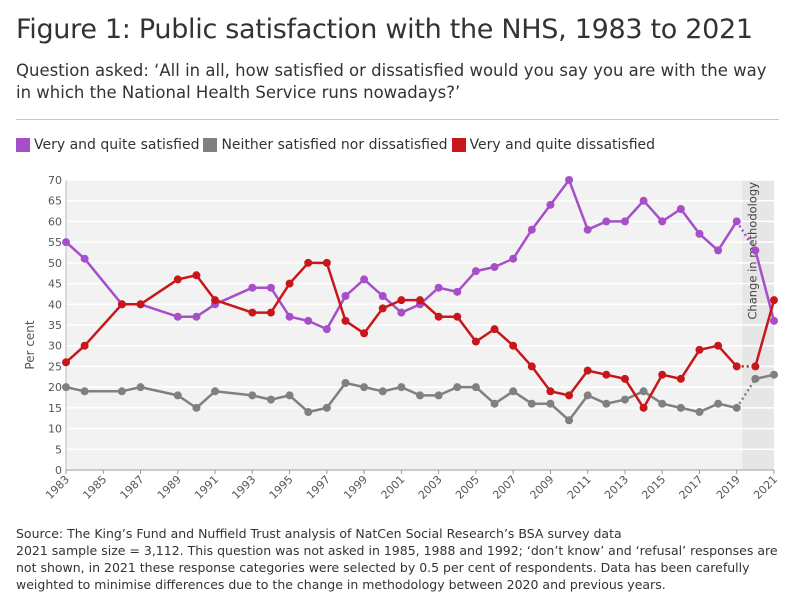 Image resolution: width=796 pixels, height=608 pixels. Describe the element at coordinates (691, 487) in the screenshot. I see `x-tick-label: 2017` at that location.